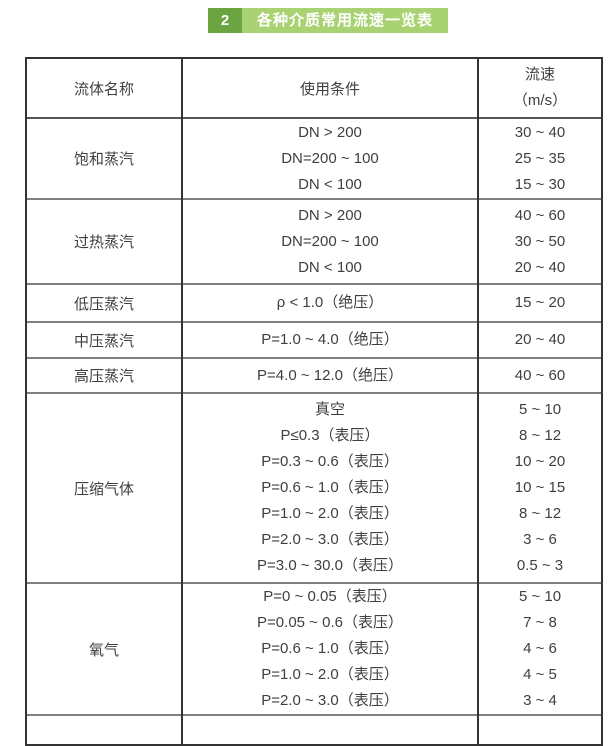 The image size is (613, 746). I want to click on fluid-name: 氧气, so click(104, 649).